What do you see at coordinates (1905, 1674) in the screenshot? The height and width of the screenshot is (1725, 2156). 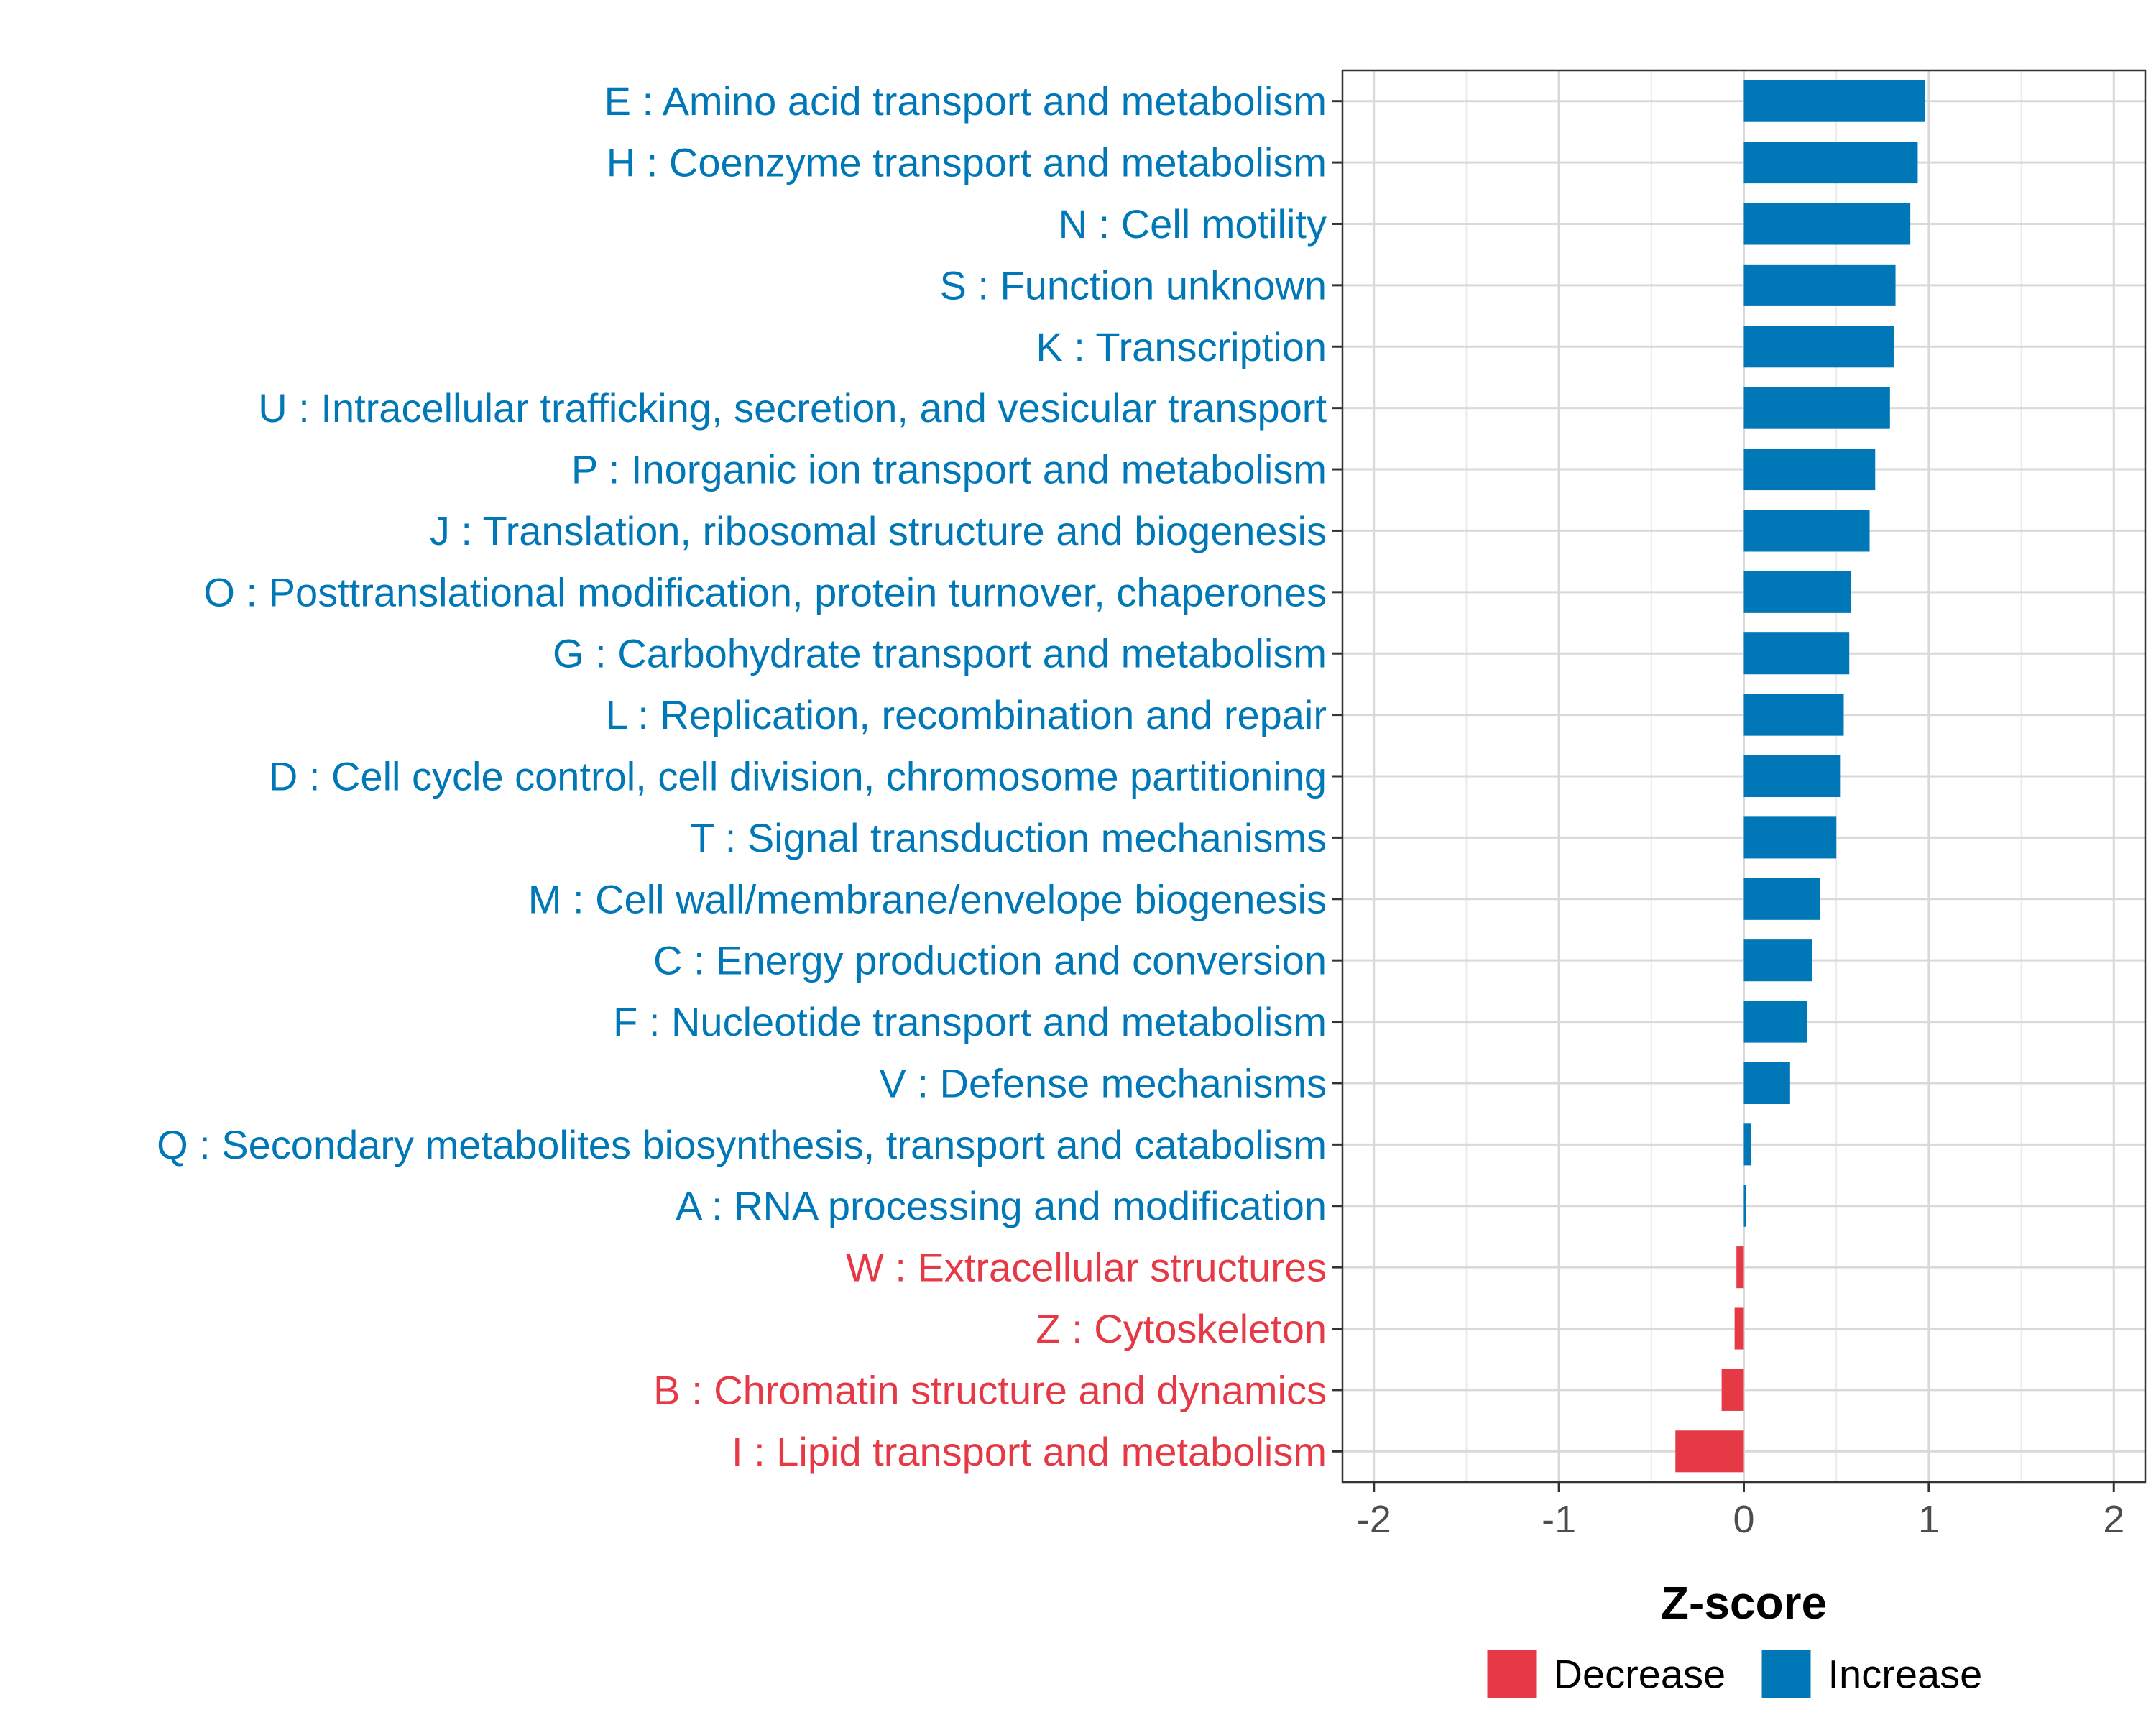 I see `legend-label-increase: Increase` at bounding box center [1905, 1674].